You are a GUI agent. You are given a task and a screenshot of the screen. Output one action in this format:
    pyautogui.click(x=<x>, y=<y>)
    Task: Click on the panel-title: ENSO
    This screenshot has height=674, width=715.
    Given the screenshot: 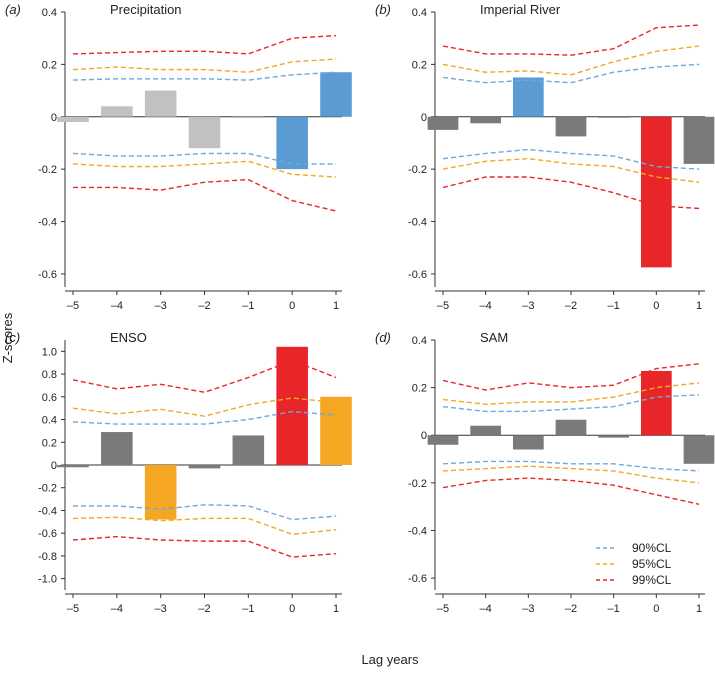 What is the action you would take?
    pyautogui.click(x=128, y=337)
    